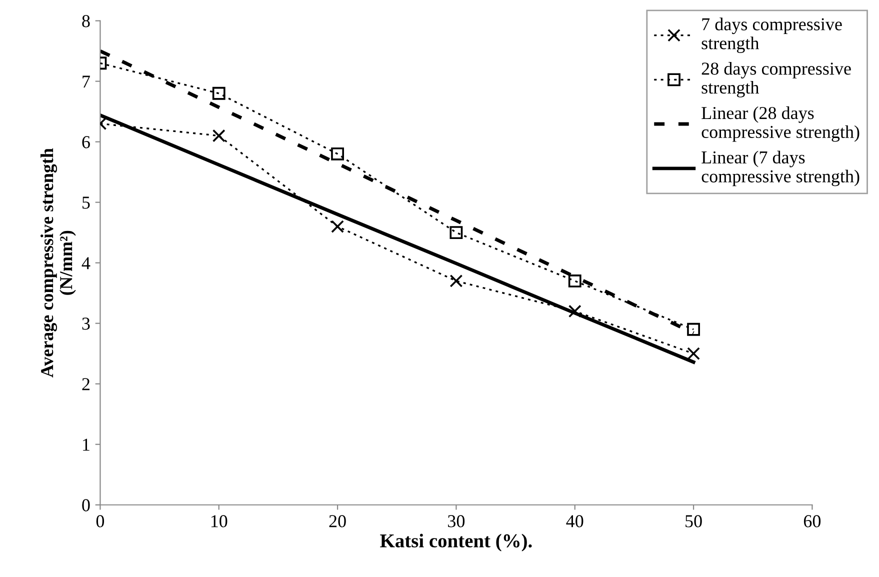  I want to click on x-tick-label: 10, so click(219, 521).